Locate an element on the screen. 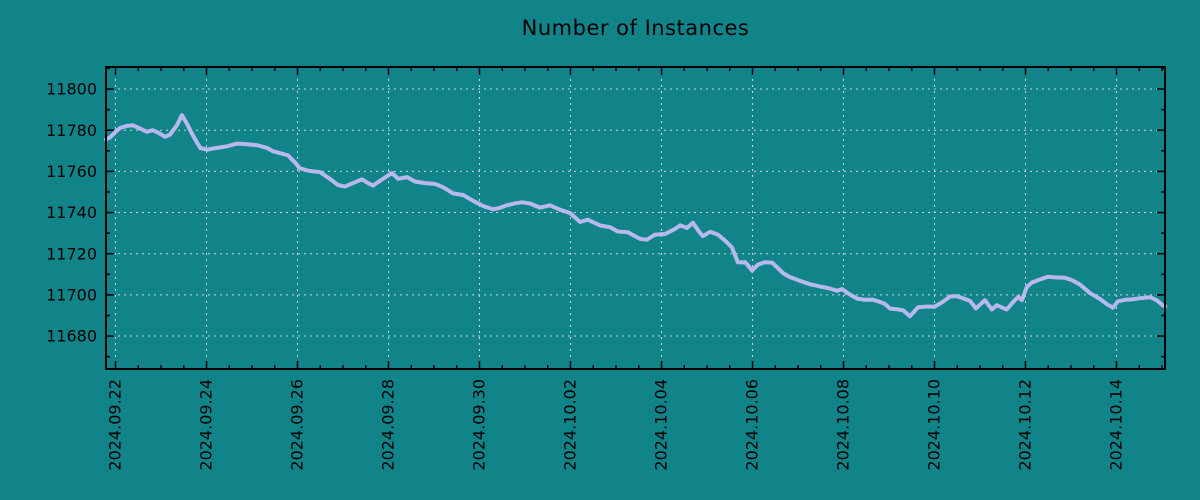 The height and width of the screenshot is (500, 1200). x-tick-label: 2024.09.26 is located at coordinates (297, 425).